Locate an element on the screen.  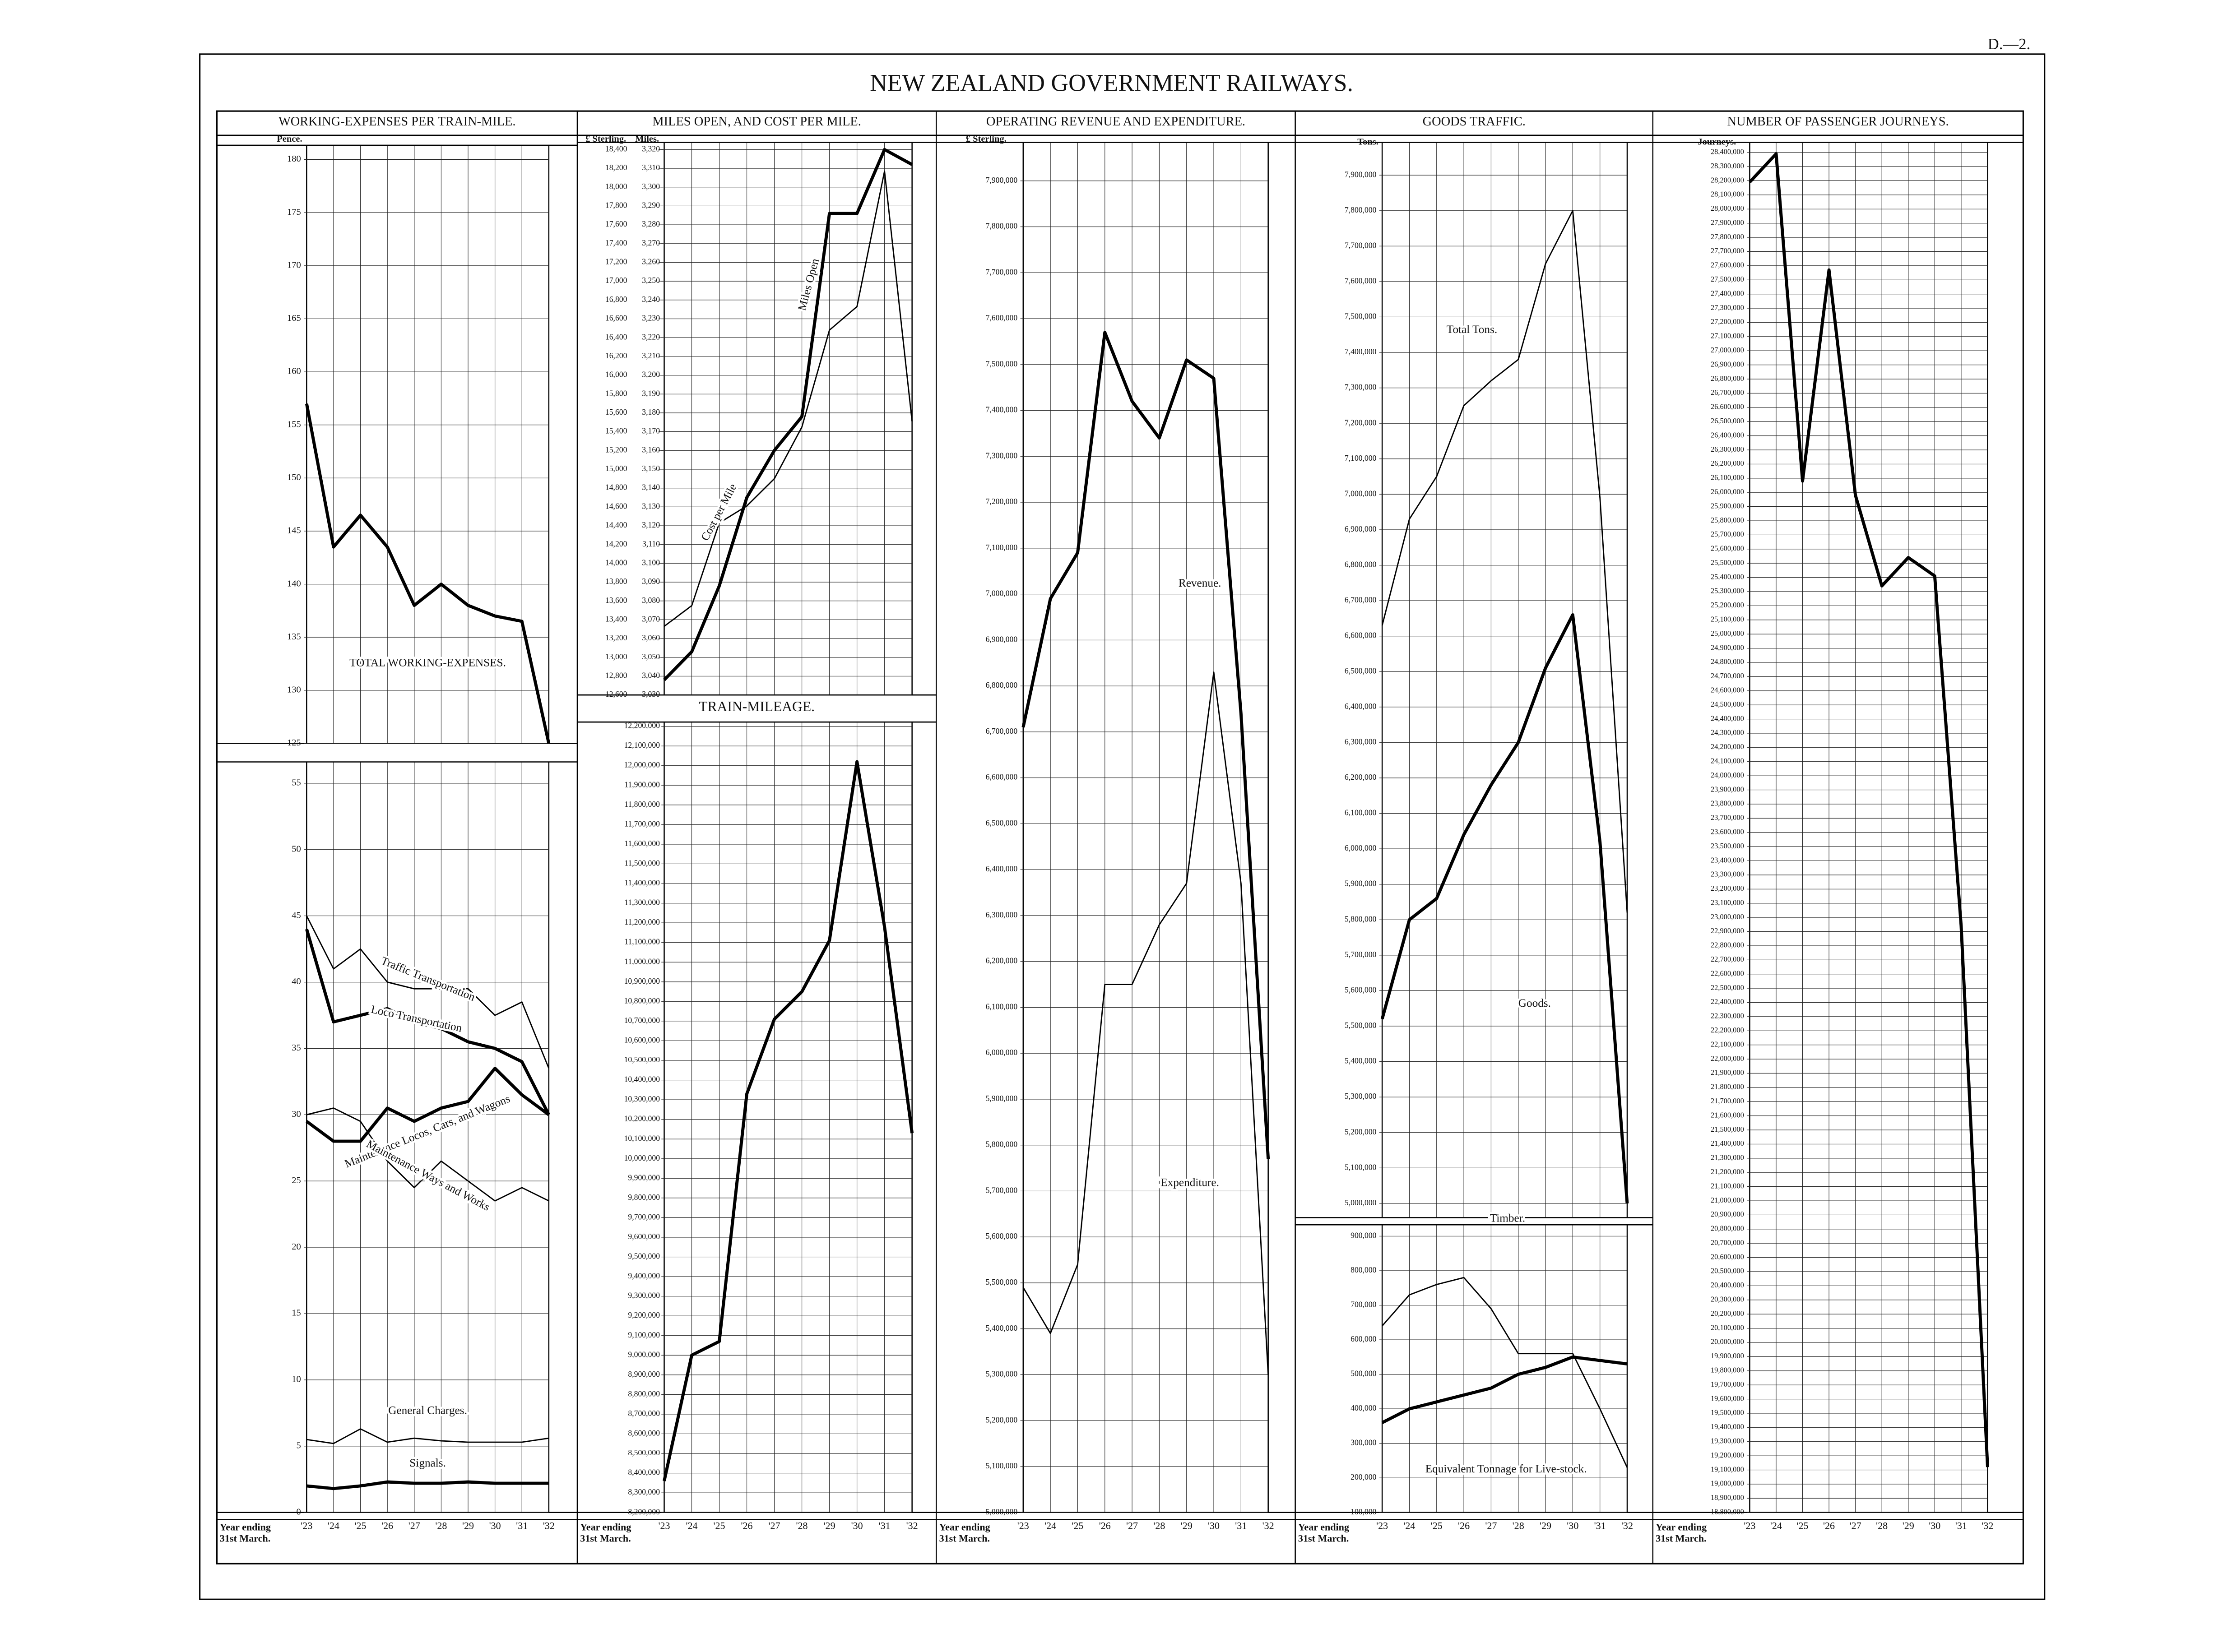
x-tick-label: '32 is located at coordinates (549, 1525).